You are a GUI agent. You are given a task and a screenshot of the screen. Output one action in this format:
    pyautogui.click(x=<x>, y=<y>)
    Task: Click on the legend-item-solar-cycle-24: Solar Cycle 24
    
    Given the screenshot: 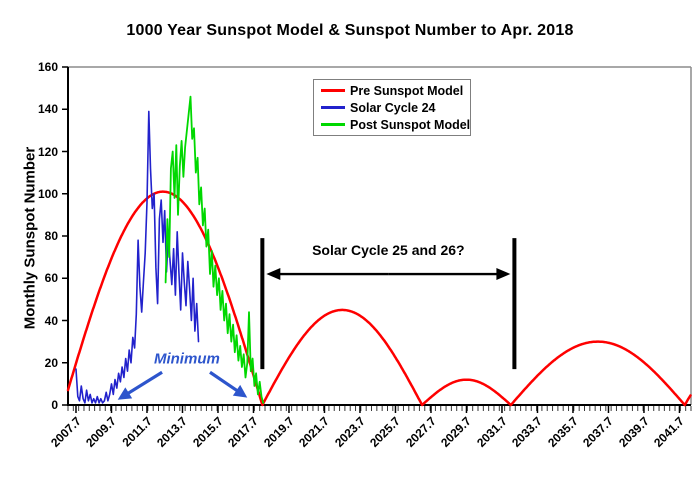 What is the action you would take?
    pyautogui.click(x=395, y=107)
    